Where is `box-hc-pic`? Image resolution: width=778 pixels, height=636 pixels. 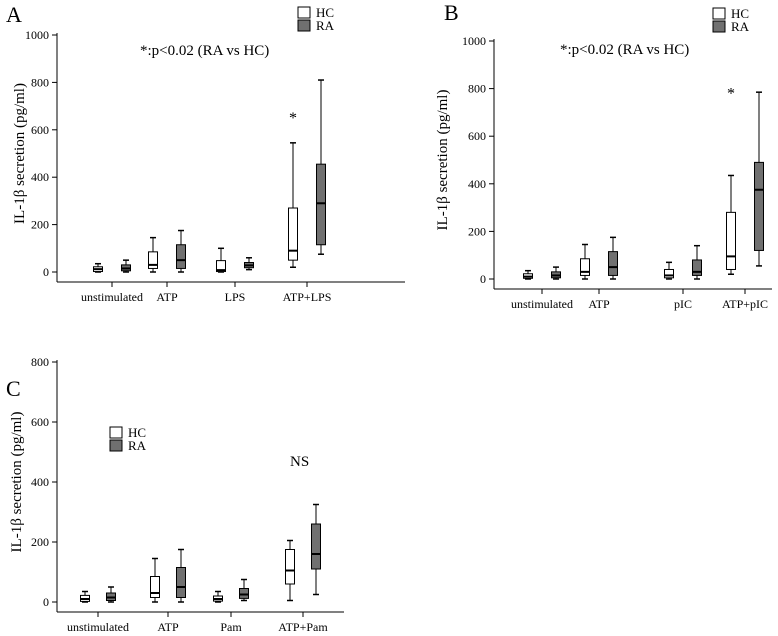
box-hc-pic is located at coordinates (669, 270).